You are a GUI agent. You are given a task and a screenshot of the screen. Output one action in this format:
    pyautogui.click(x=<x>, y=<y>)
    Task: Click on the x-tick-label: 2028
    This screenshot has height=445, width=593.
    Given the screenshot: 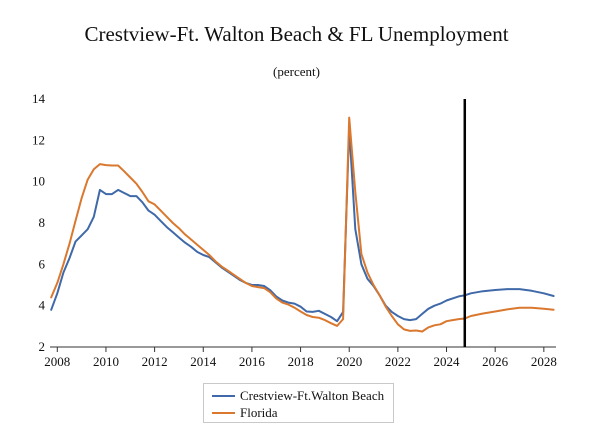 What is the action you would take?
    pyautogui.click(x=544, y=361)
    